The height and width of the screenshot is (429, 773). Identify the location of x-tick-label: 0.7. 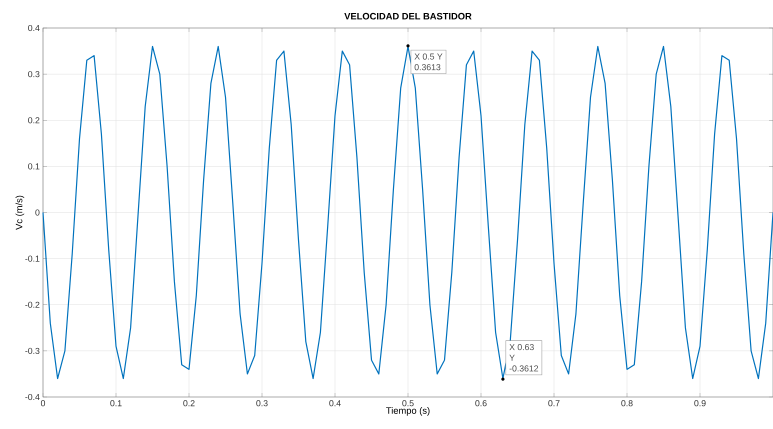
(554, 403).